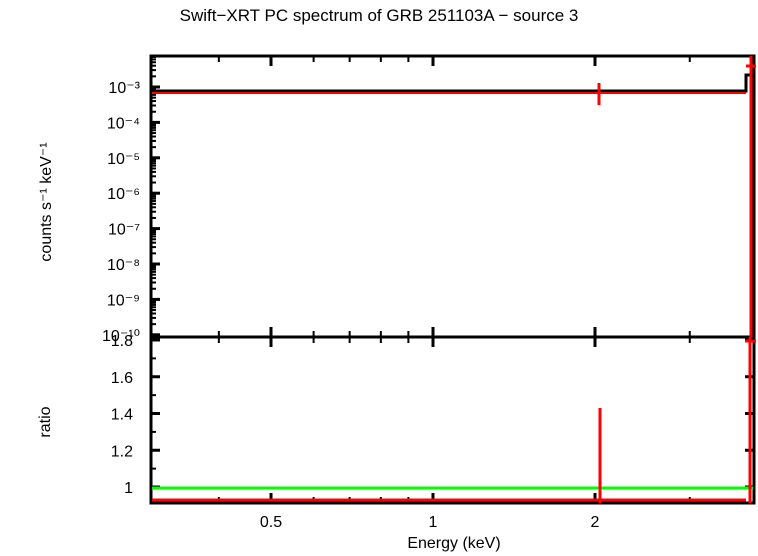  What do you see at coordinates (454, 543) in the screenshot?
I see `x-axis-label: Energy (keV)` at bounding box center [454, 543].